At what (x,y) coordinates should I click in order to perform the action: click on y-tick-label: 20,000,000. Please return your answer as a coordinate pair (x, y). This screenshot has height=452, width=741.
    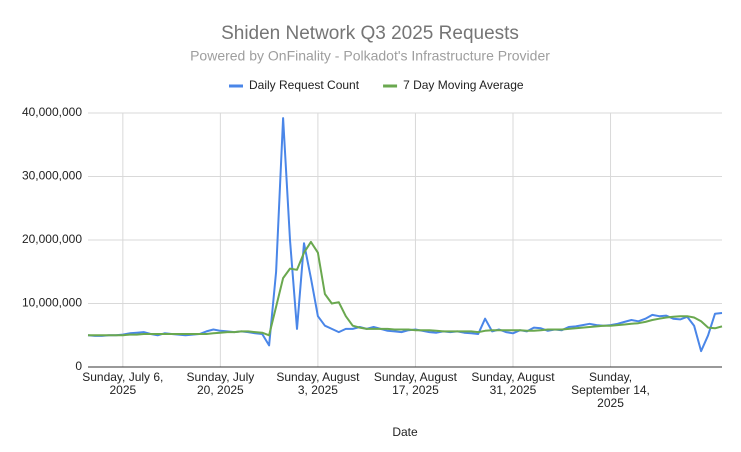
    Looking at the image, I should click on (52, 239).